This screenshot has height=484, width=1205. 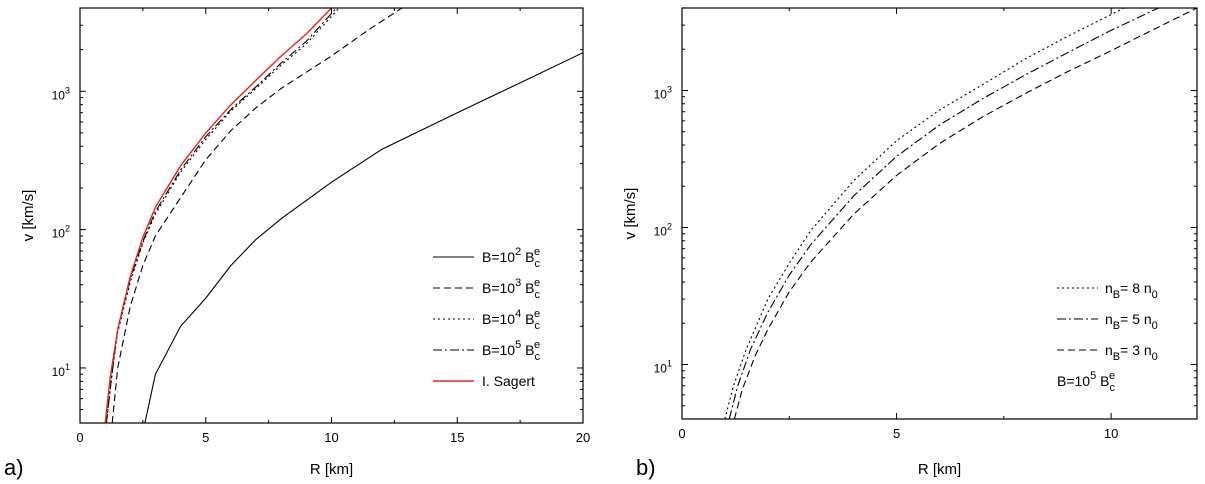 I want to click on legend: nB= 8 n0 nB= 5 n0 nB= 3 n0 B=105 Bce, so click(x=1107, y=337).